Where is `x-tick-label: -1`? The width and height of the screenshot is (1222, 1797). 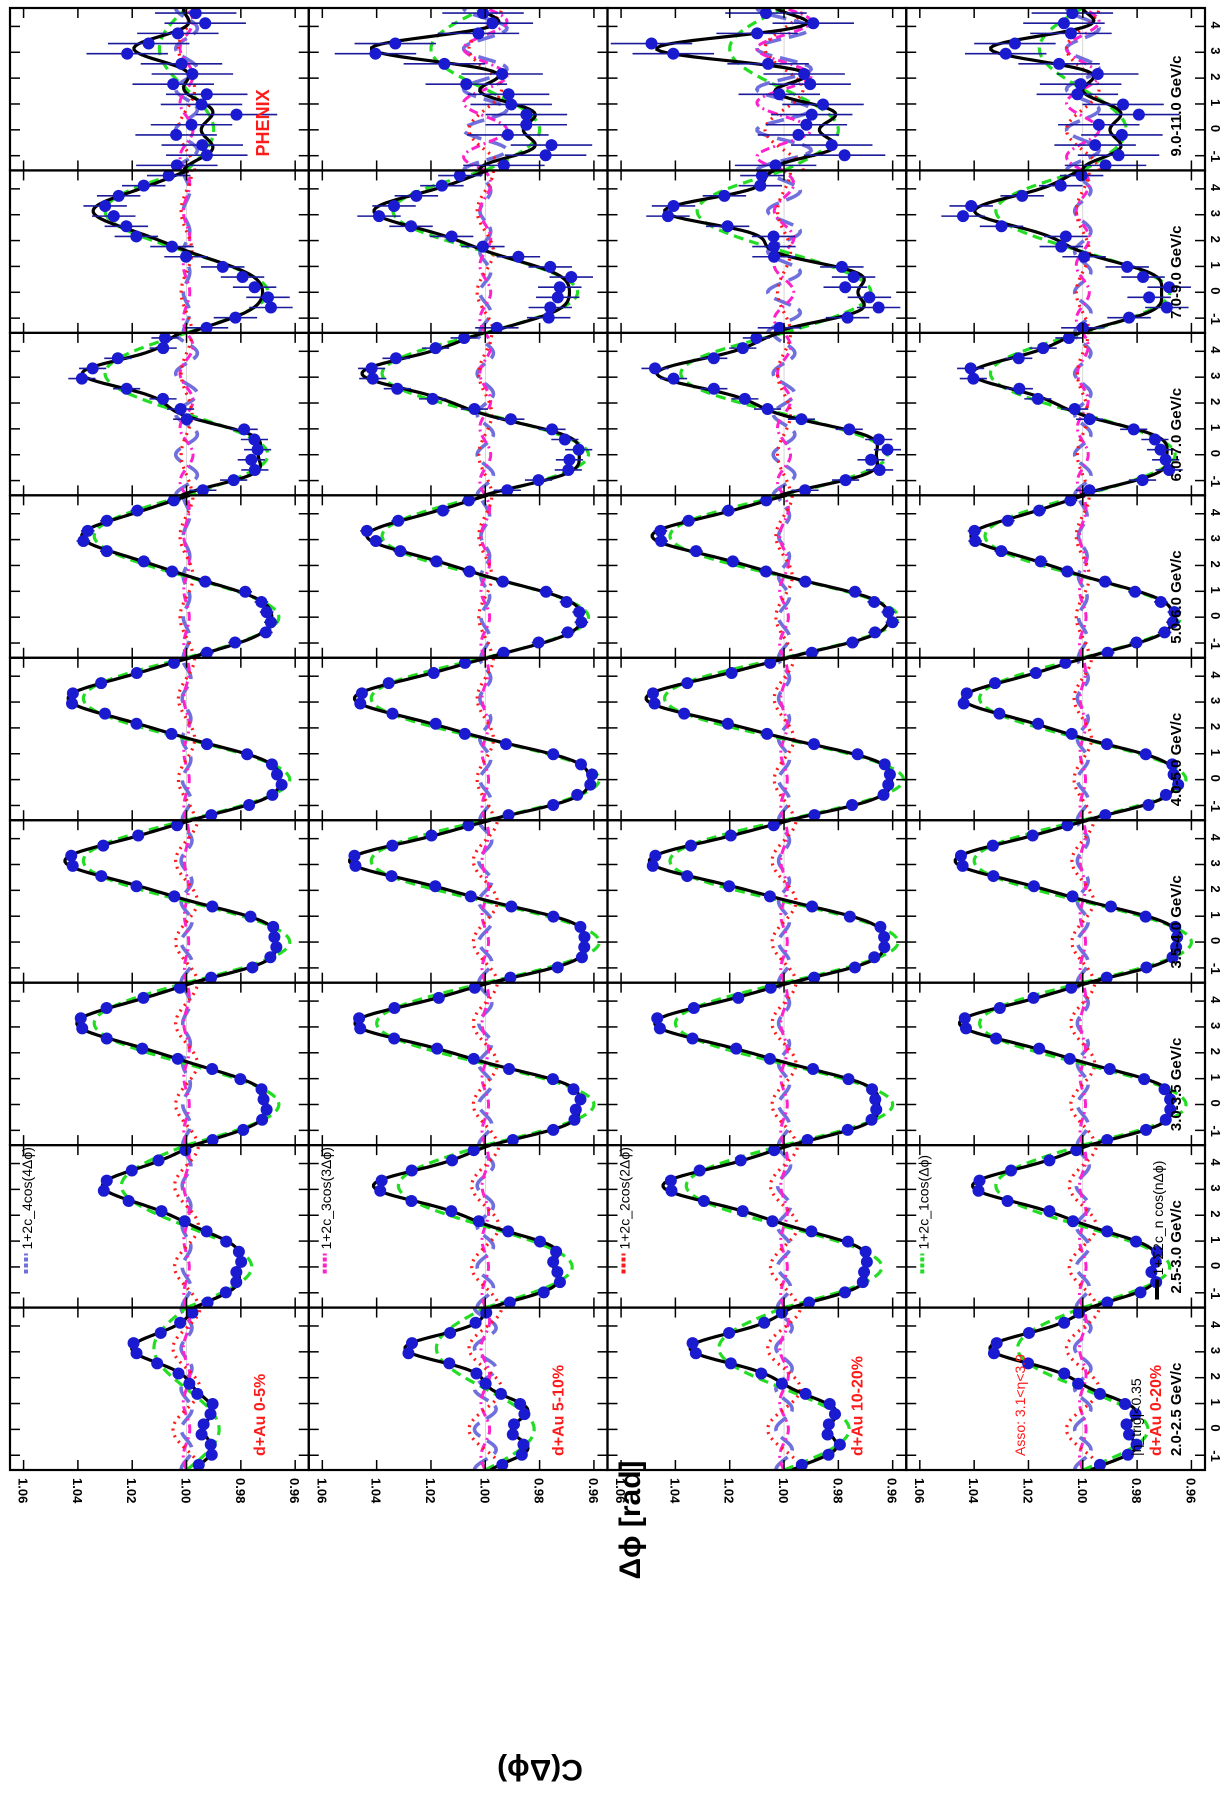 x-tick-label: -1 is located at coordinates (1215, 1131).